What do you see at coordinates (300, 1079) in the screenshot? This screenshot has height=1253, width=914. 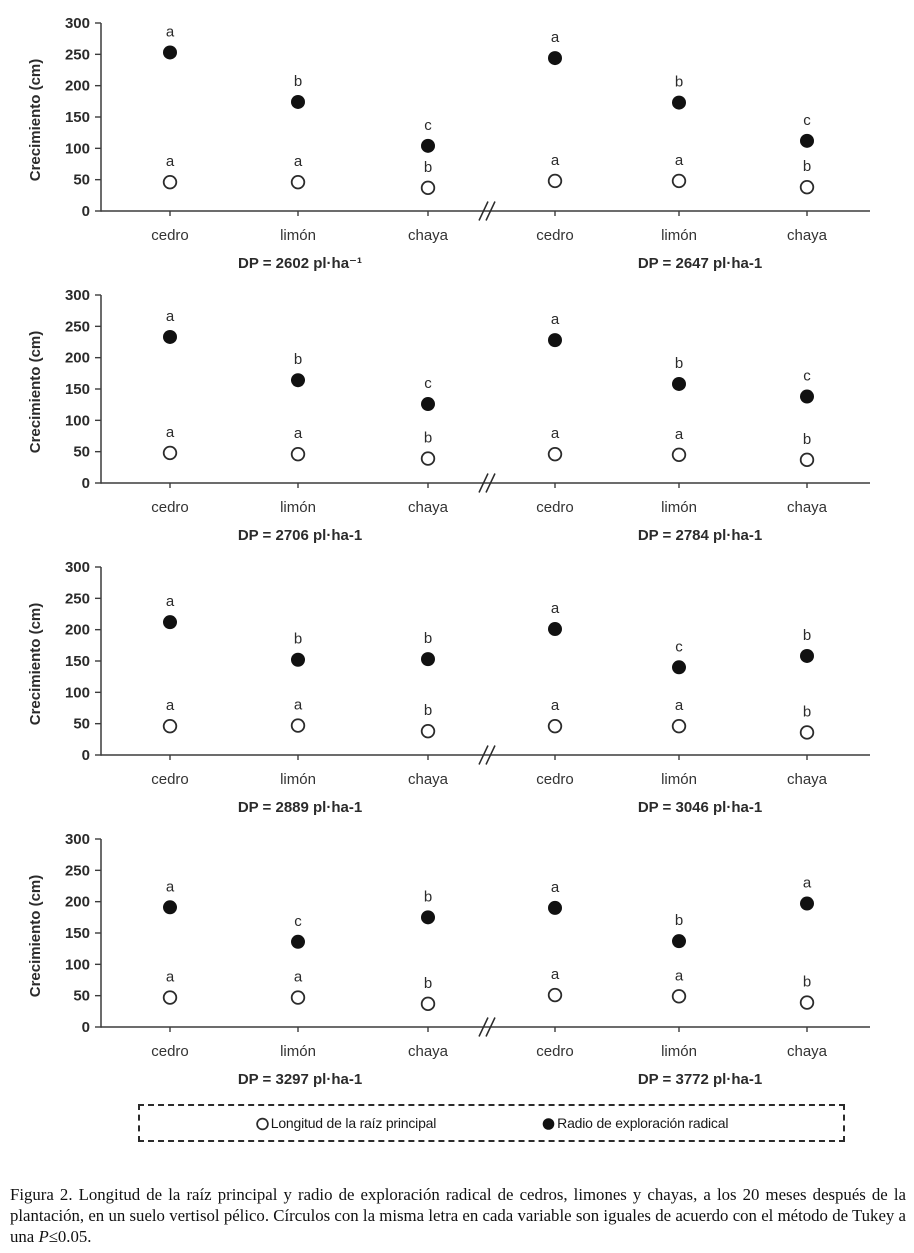 I see `dp-density-label: DP = 3297 pl·ha-1` at bounding box center [300, 1079].